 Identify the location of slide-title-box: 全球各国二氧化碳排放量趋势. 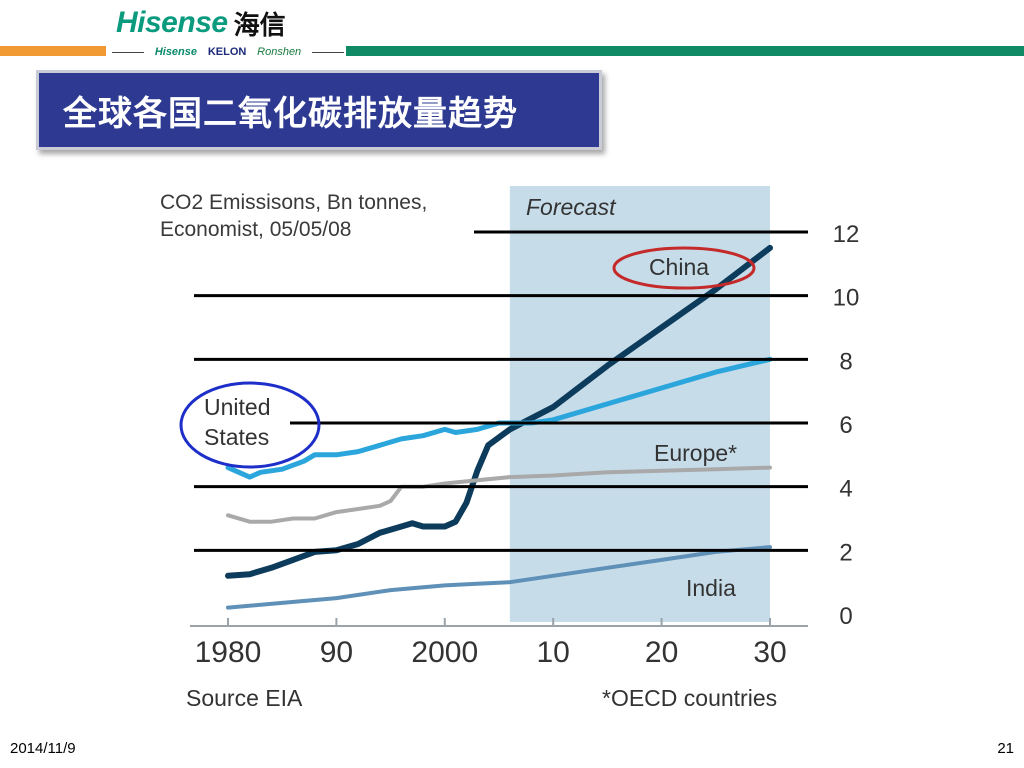
(319, 110).